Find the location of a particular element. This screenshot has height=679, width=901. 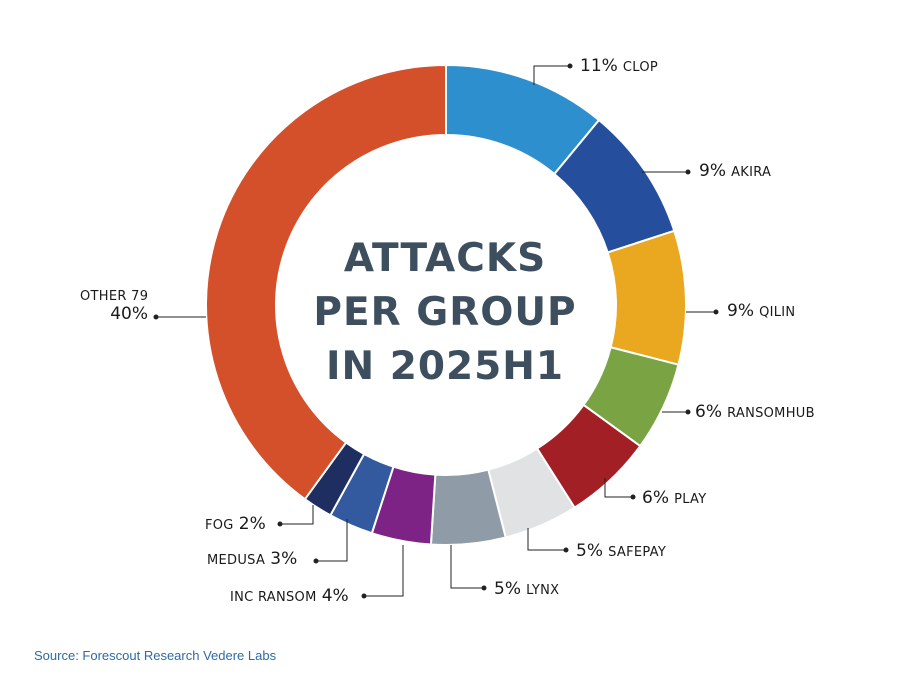

label-fog-pct: 2% is located at coordinates (252, 524).